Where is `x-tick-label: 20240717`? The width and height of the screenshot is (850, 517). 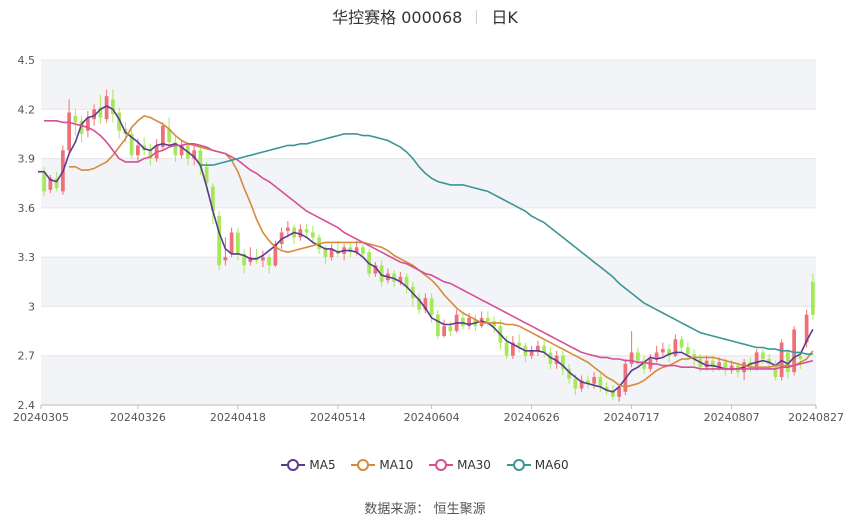
x-tick-label: 20240717 is located at coordinates (632, 417).